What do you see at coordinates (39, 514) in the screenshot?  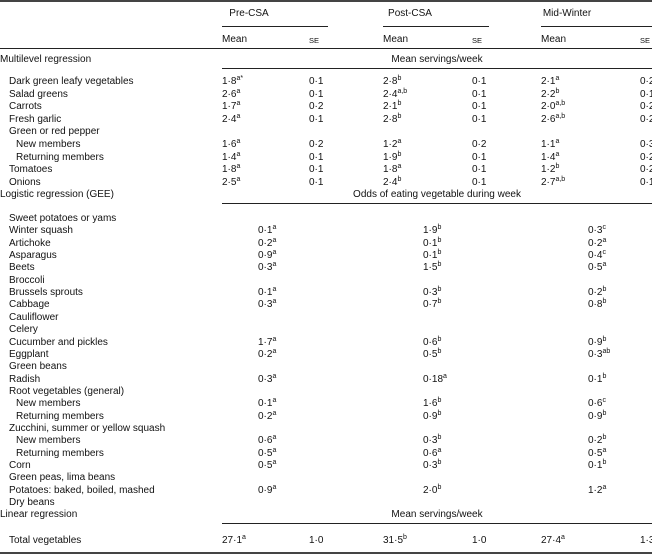 I see `section-title: Linear regression` at bounding box center [39, 514].